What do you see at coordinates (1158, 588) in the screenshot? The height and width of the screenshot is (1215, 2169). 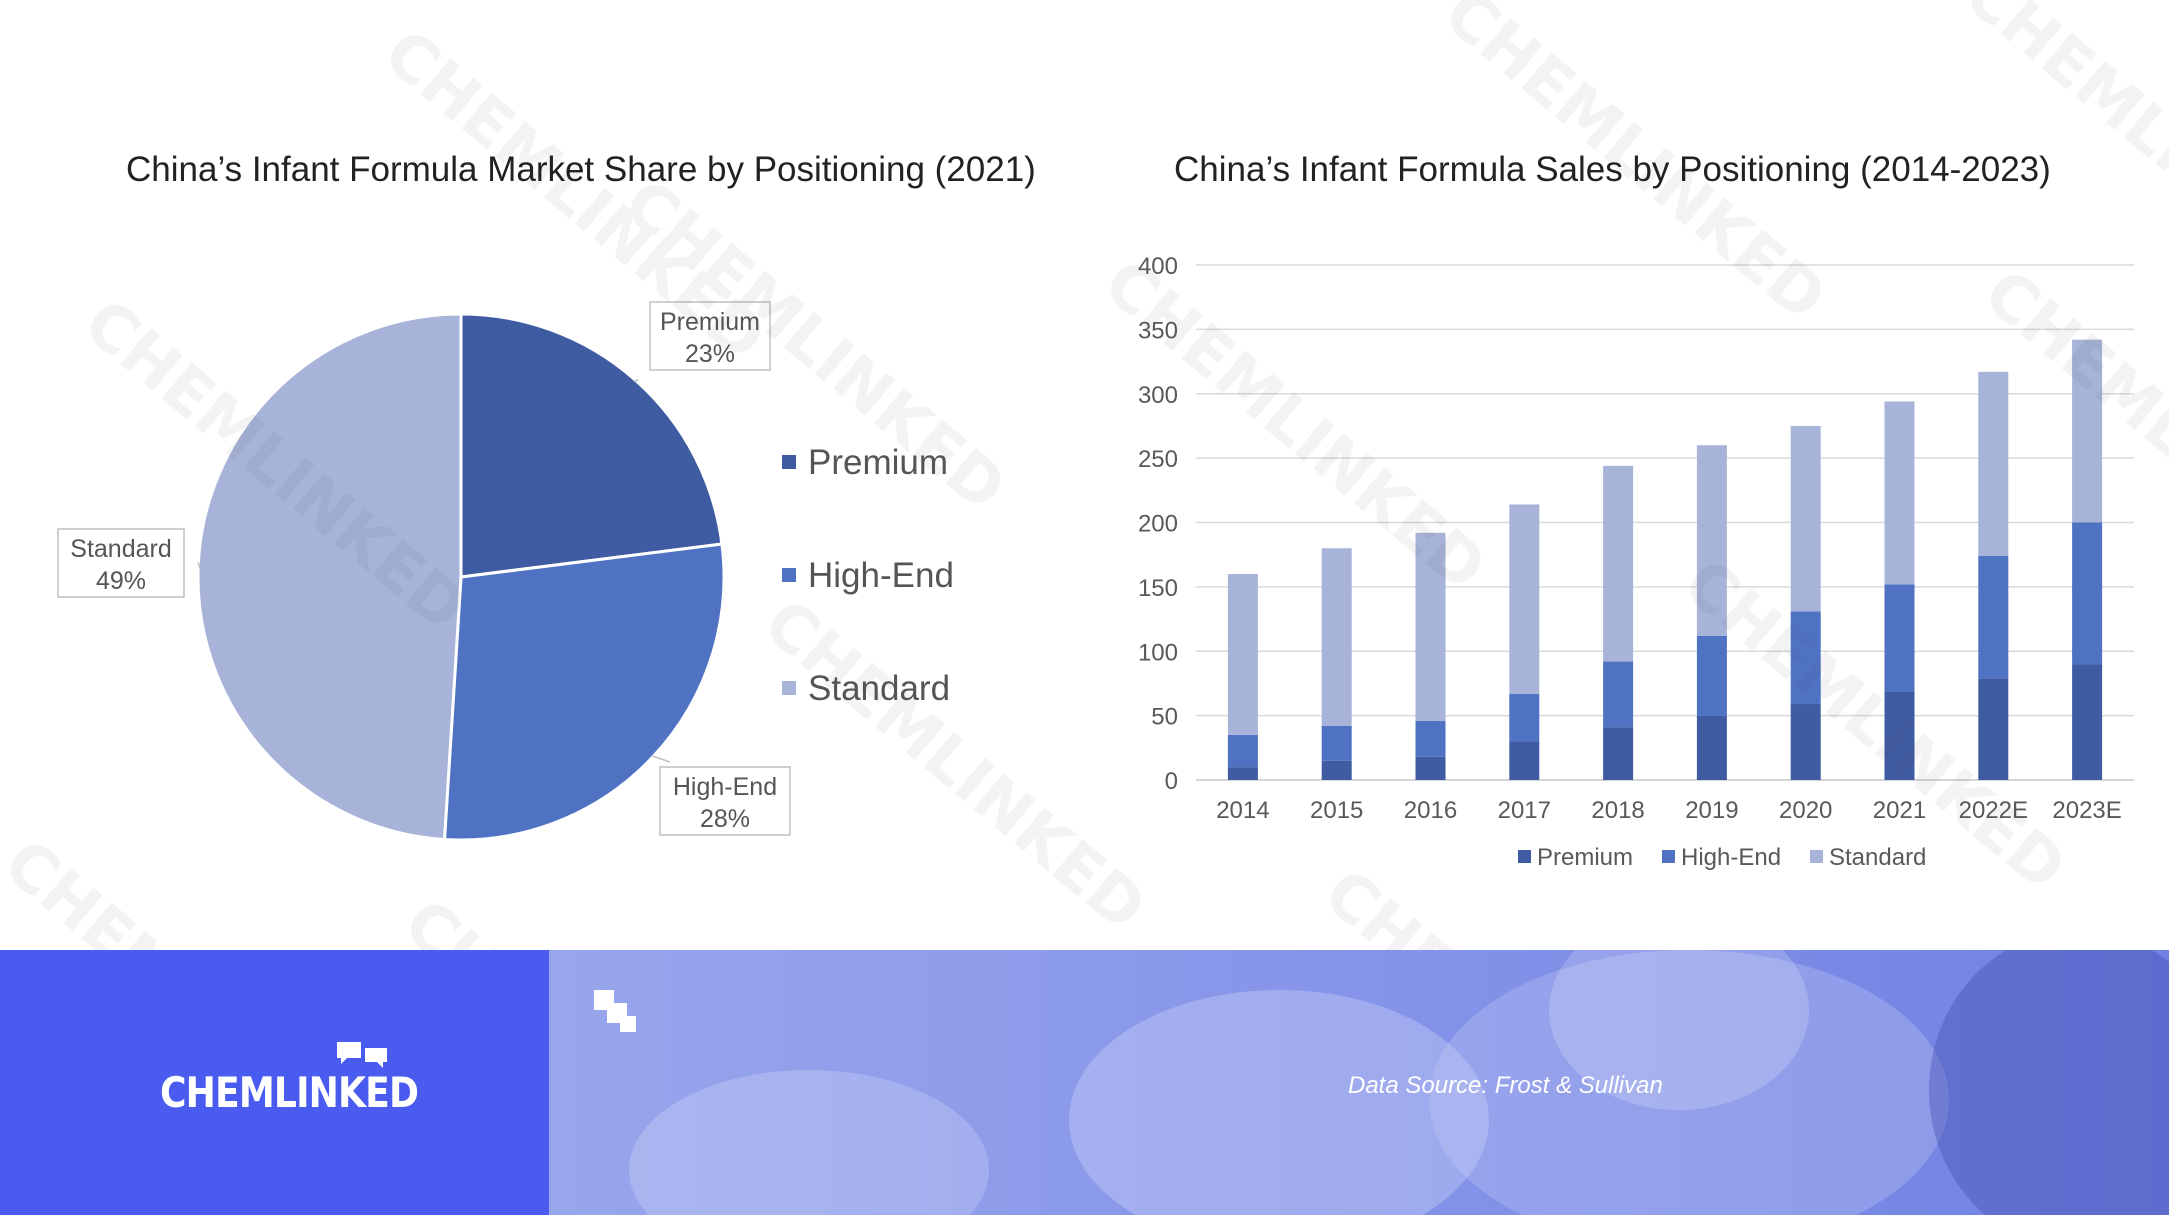 I see `y-tick-label: 150` at bounding box center [1158, 588].